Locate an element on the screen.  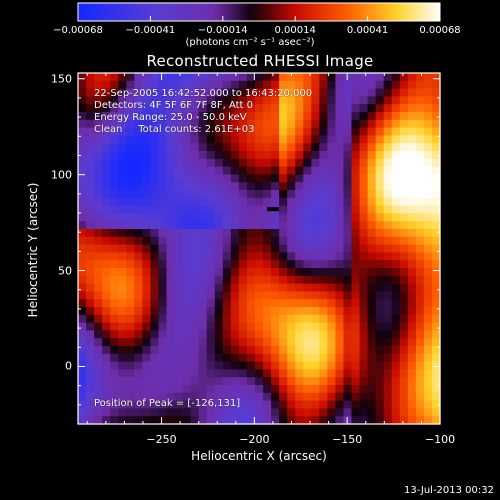
colorbar-gradient is located at coordinates (259, 12).